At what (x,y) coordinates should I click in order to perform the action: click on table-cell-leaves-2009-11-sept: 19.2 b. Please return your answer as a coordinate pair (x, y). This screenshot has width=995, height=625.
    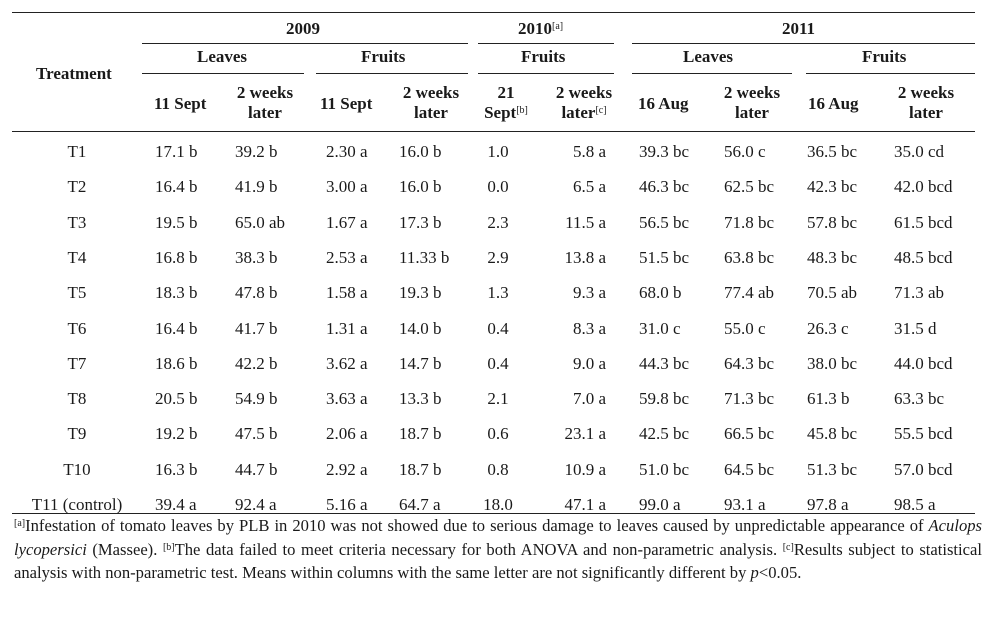
    Looking at the image, I should click on (176, 433).